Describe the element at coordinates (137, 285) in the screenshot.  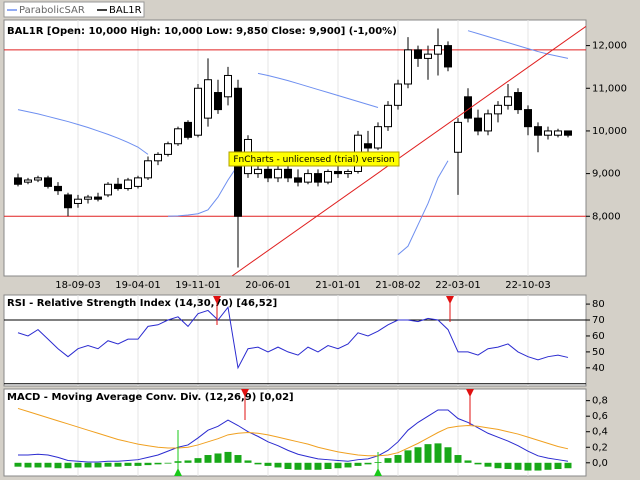
I see `x-tick-label: 19-04-01` at that location.